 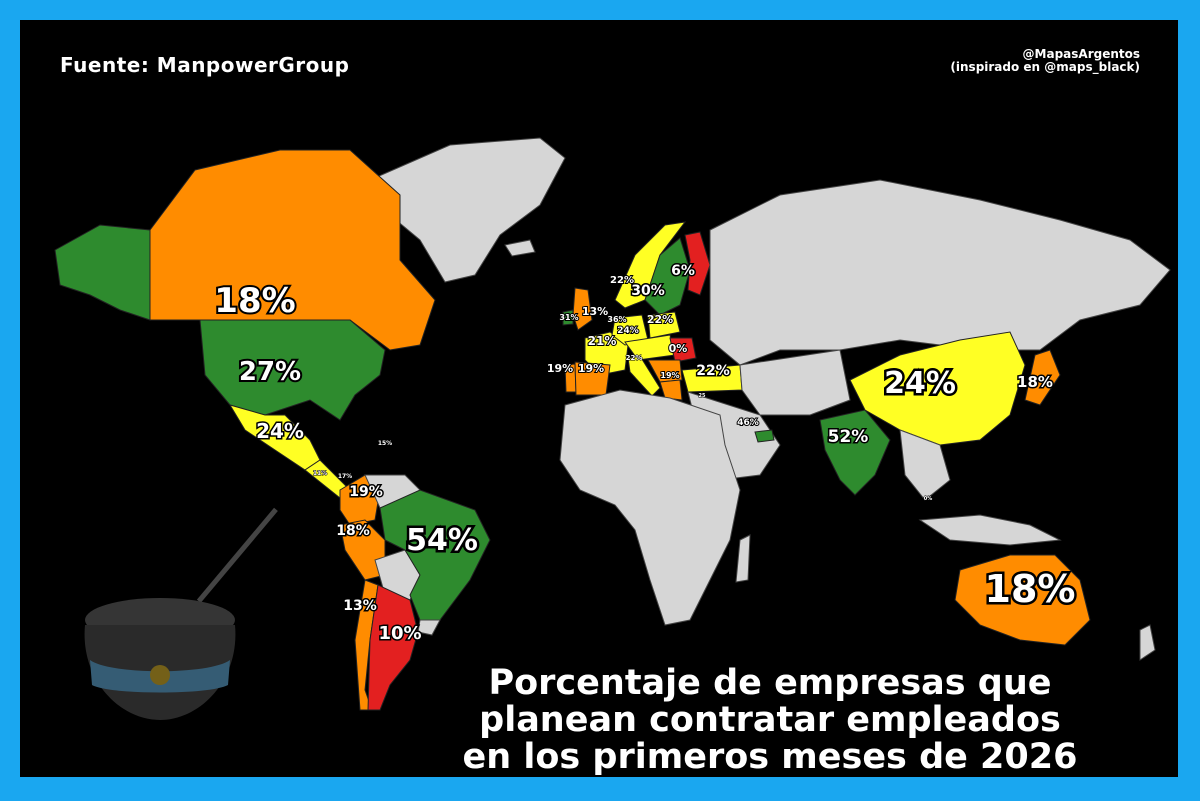 I want to click on poland, so click(x=664, y=325).